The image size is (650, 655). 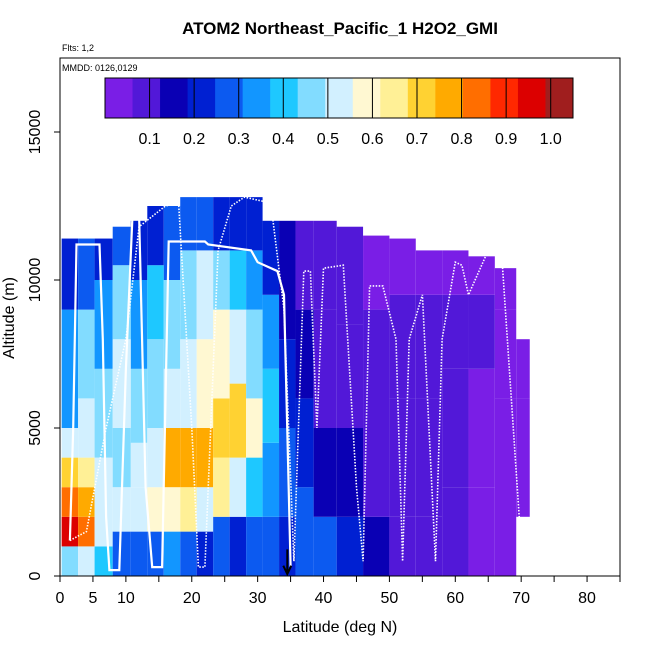 What do you see at coordinates (100, 68) in the screenshot?
I see `dates-annotation: MMDD: 0126,0129` at bounding box center [100, 68].